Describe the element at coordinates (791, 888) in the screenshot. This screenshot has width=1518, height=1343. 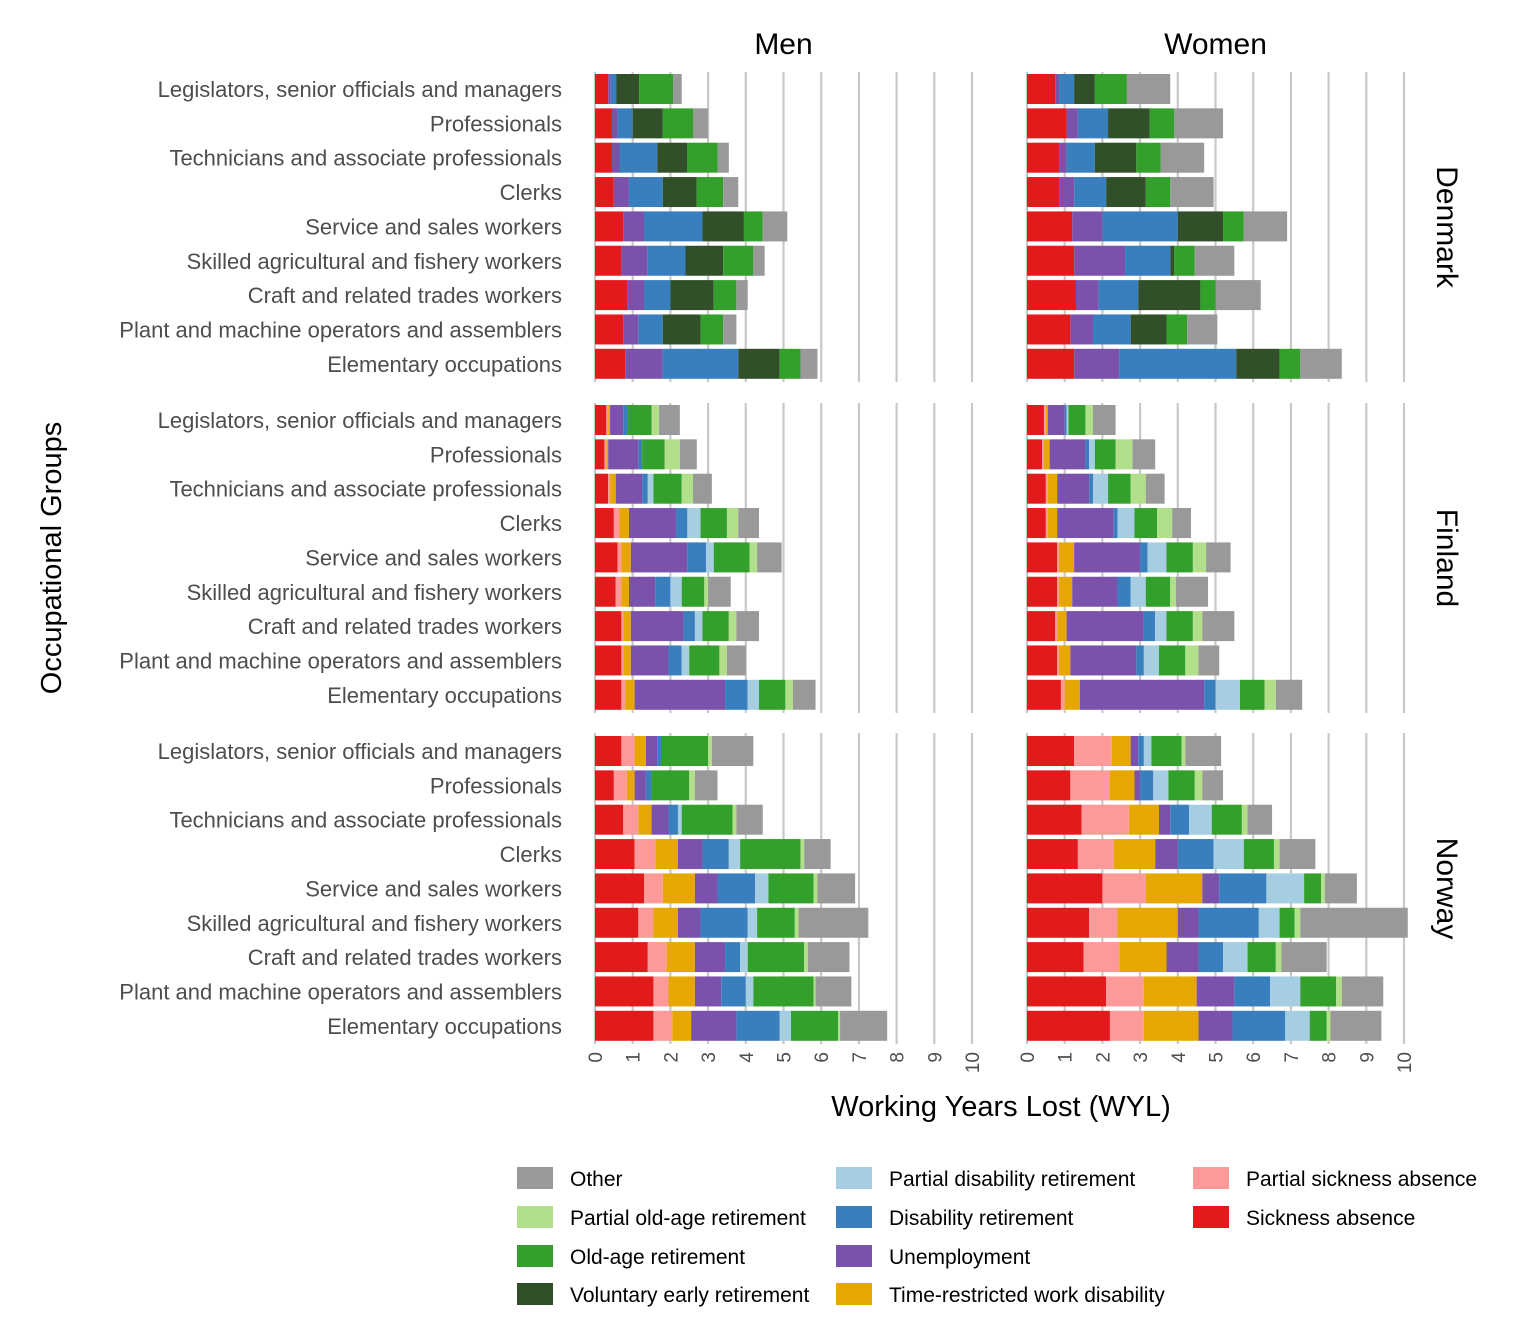
I see `bar-segment-norway-men-5-old` at that location.